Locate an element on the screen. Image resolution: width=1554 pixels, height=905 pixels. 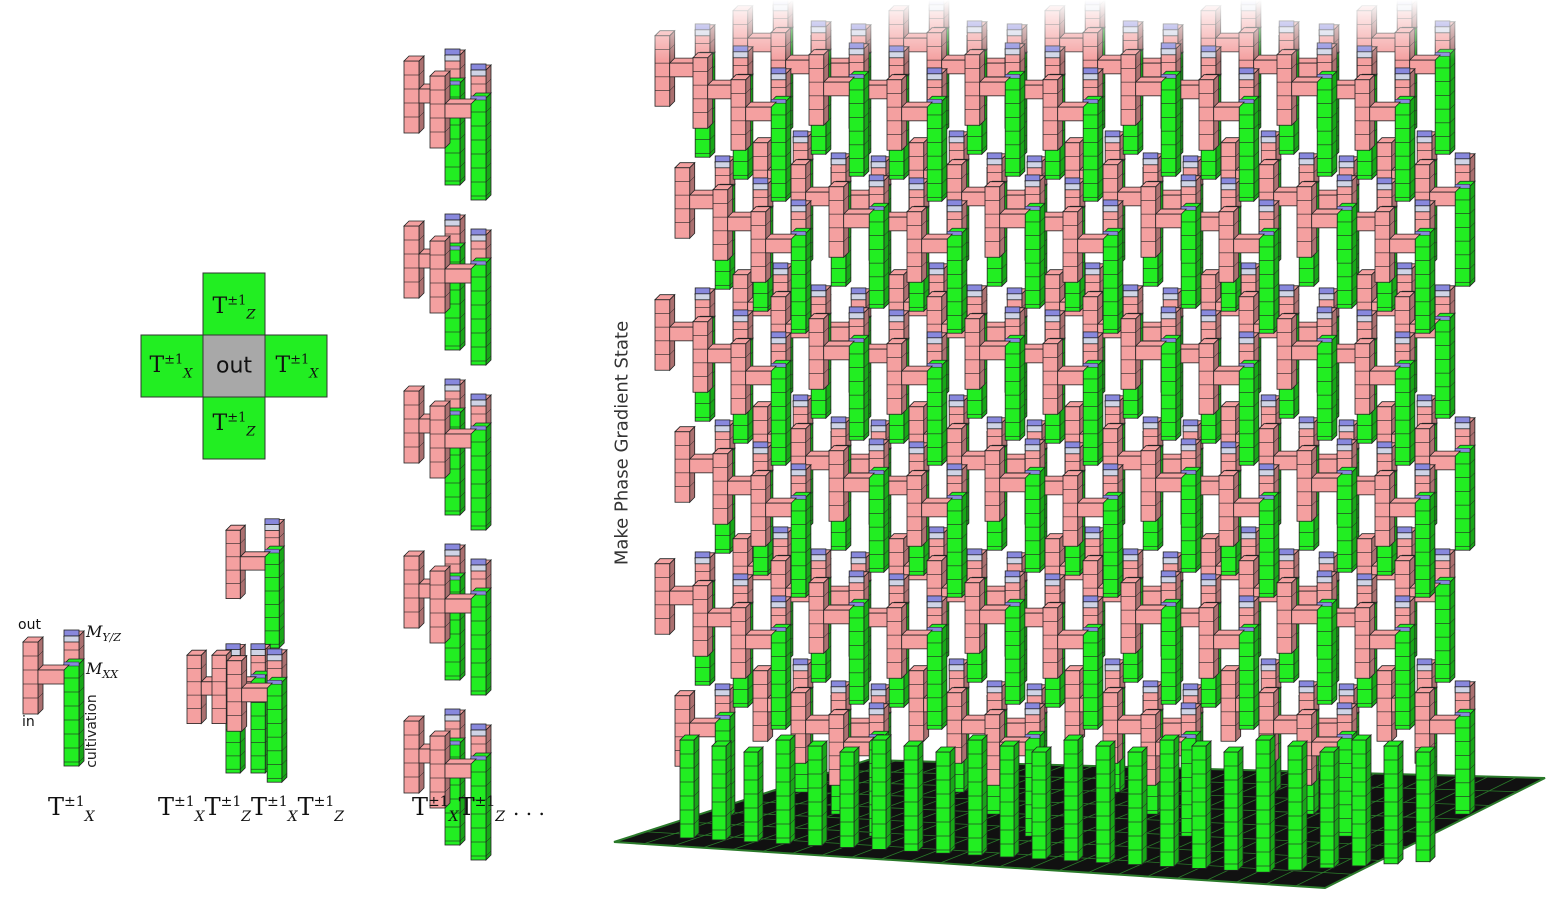
label-m-yz: MY/Z is located at coordinates (104, 633).